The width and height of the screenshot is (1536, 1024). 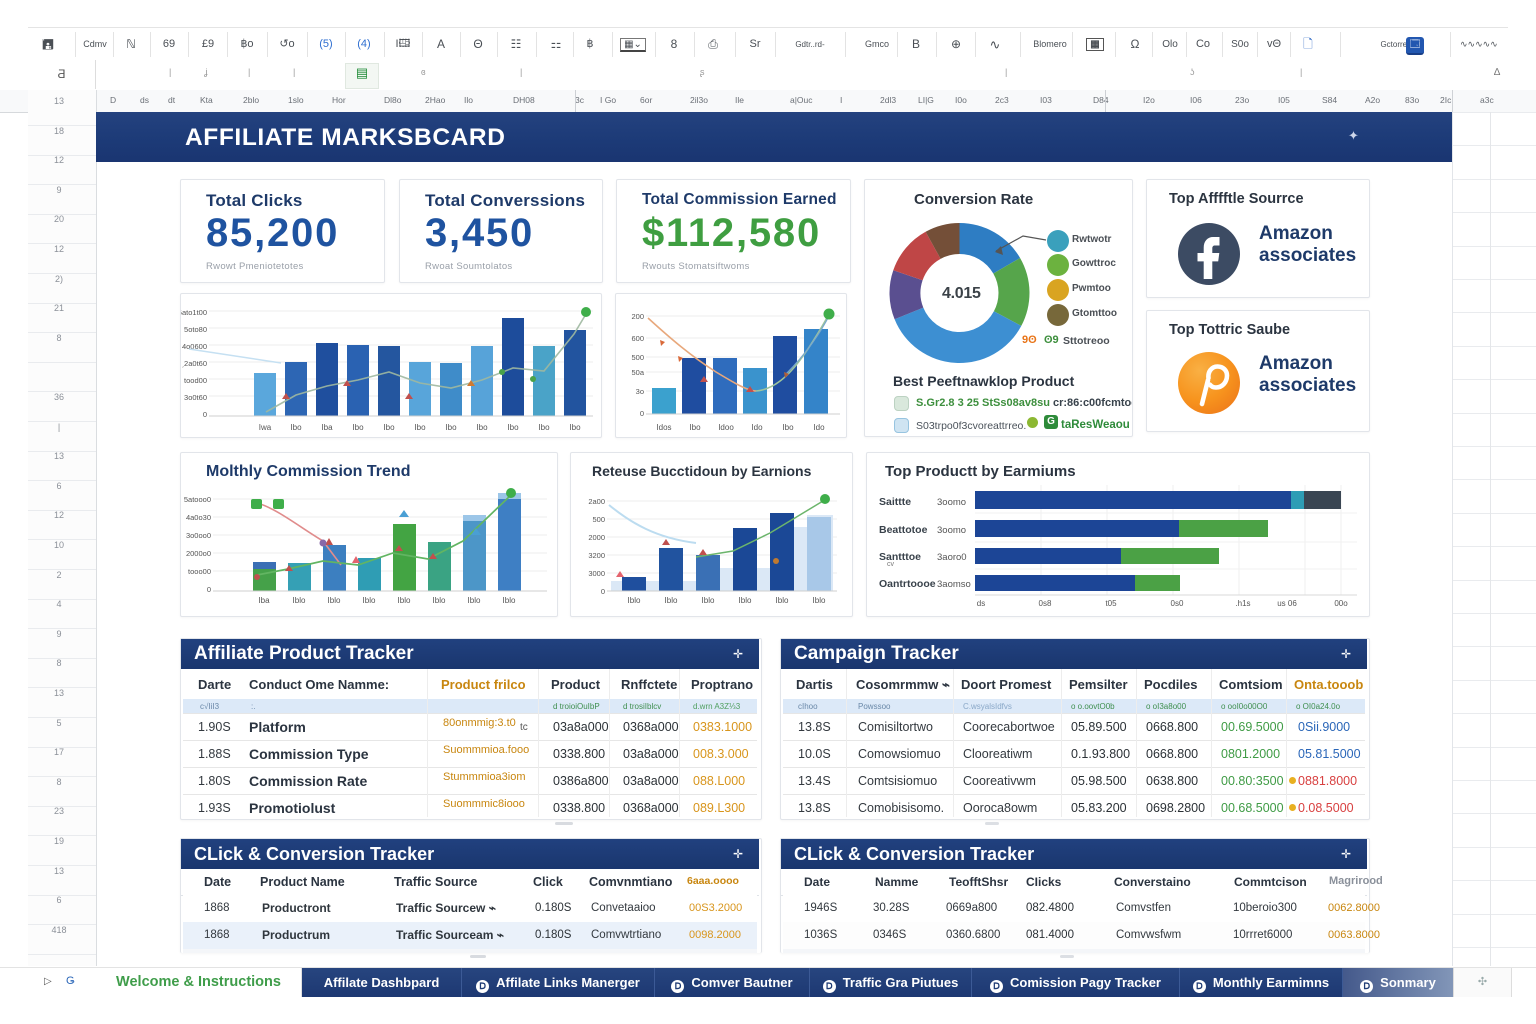 I want to click on svg-text: Santttoe, so click(x=900, y=557).